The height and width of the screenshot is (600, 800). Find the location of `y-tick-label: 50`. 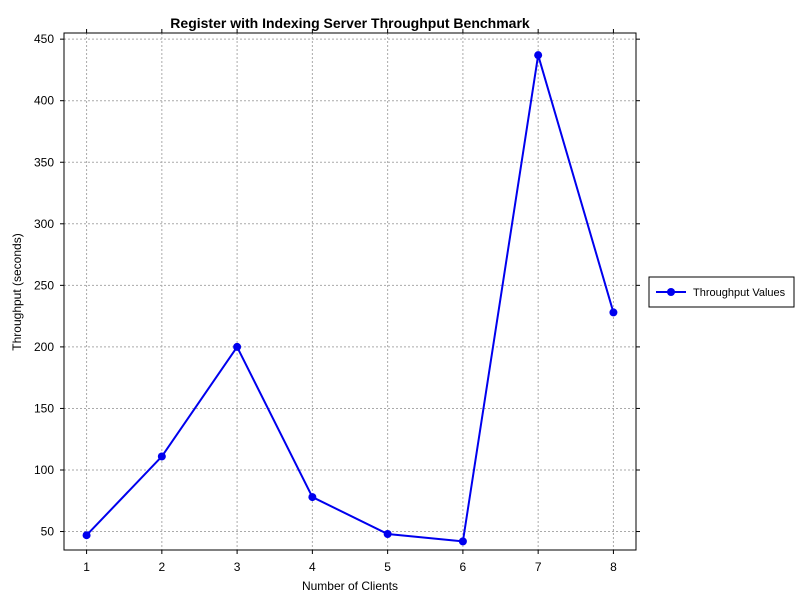

y-tick-label: 50 is located at coordinates (48, 532).